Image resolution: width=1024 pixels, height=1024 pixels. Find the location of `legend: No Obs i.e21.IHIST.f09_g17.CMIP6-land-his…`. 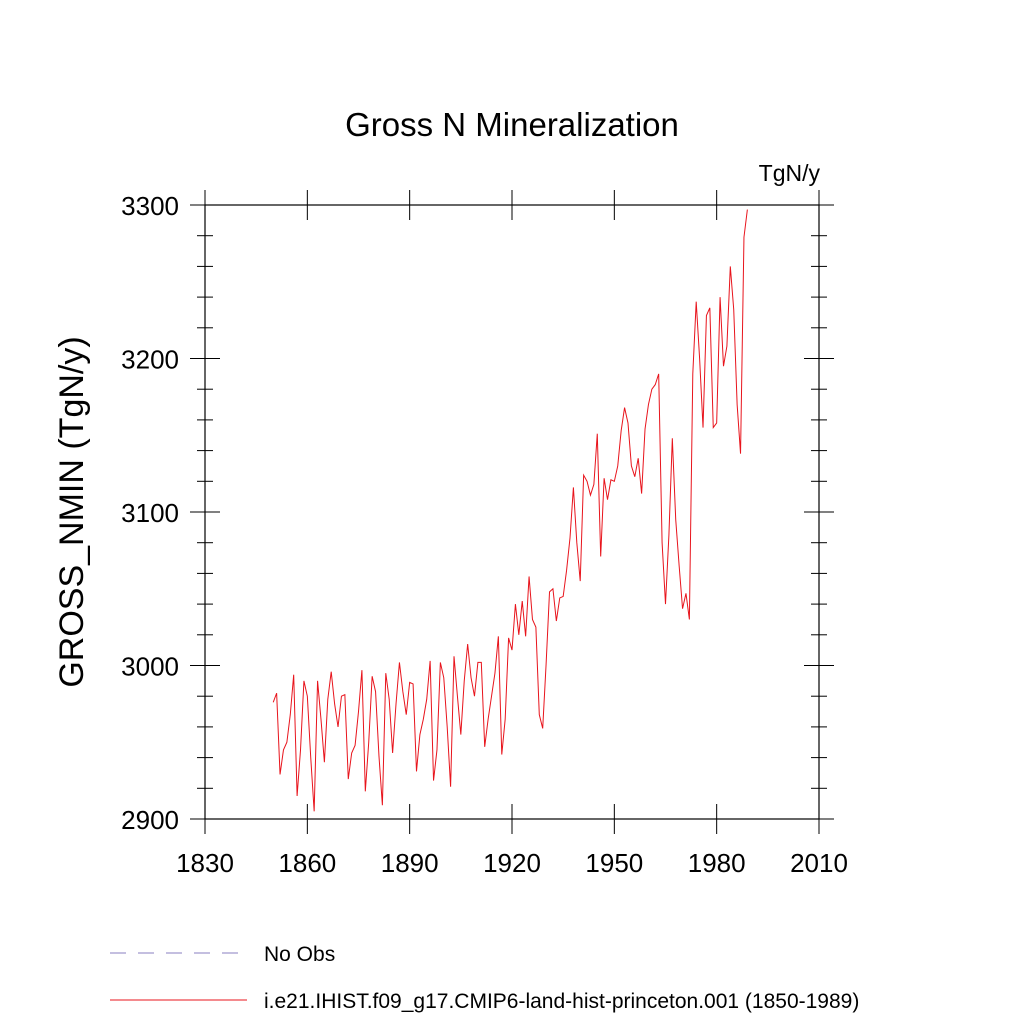

legend: No Obs i.e21.IHIST.f09_g17.CMIP6-land-his… is located at coordinates (484, 978).